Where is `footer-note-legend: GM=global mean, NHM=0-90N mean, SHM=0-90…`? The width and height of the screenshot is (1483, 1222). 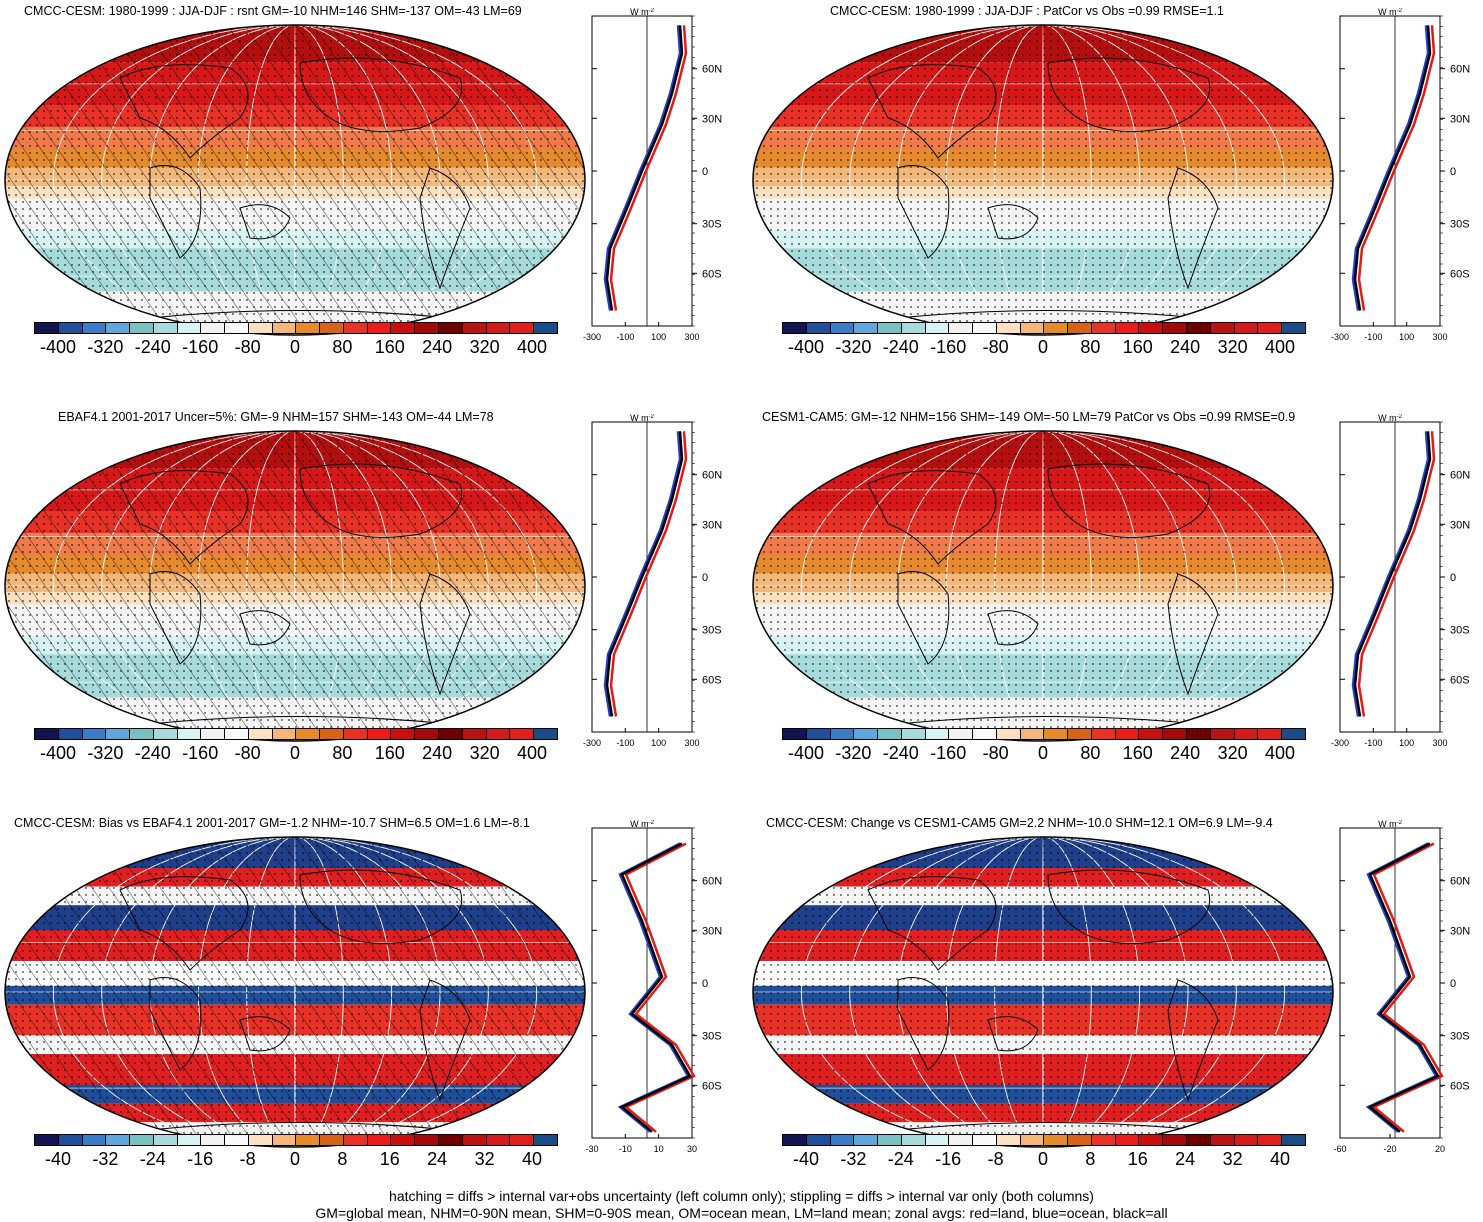
footer-note-legend: GM=global mean, NHM=0-90N mean, SHM=0-90… is located at coordinates (741, 1213).